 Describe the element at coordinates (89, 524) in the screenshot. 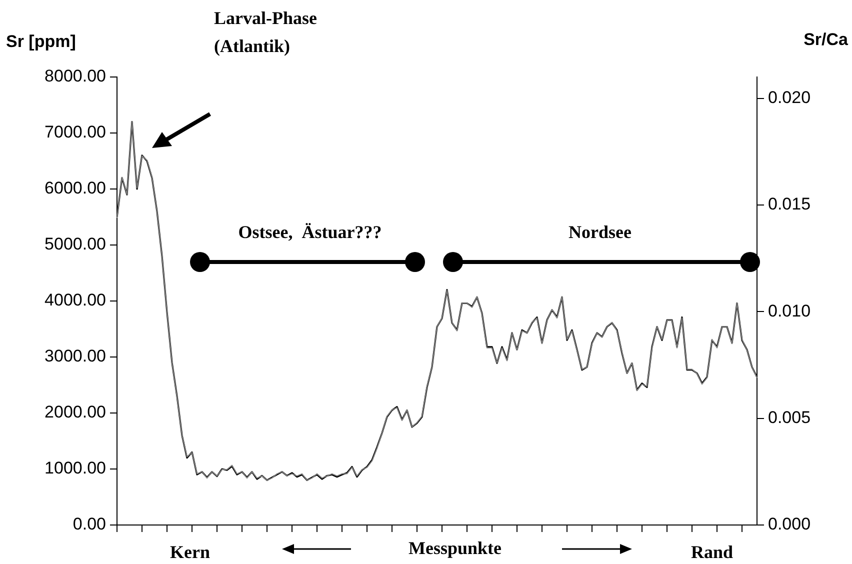

I see `y-tick-label: 0.00` at that location.